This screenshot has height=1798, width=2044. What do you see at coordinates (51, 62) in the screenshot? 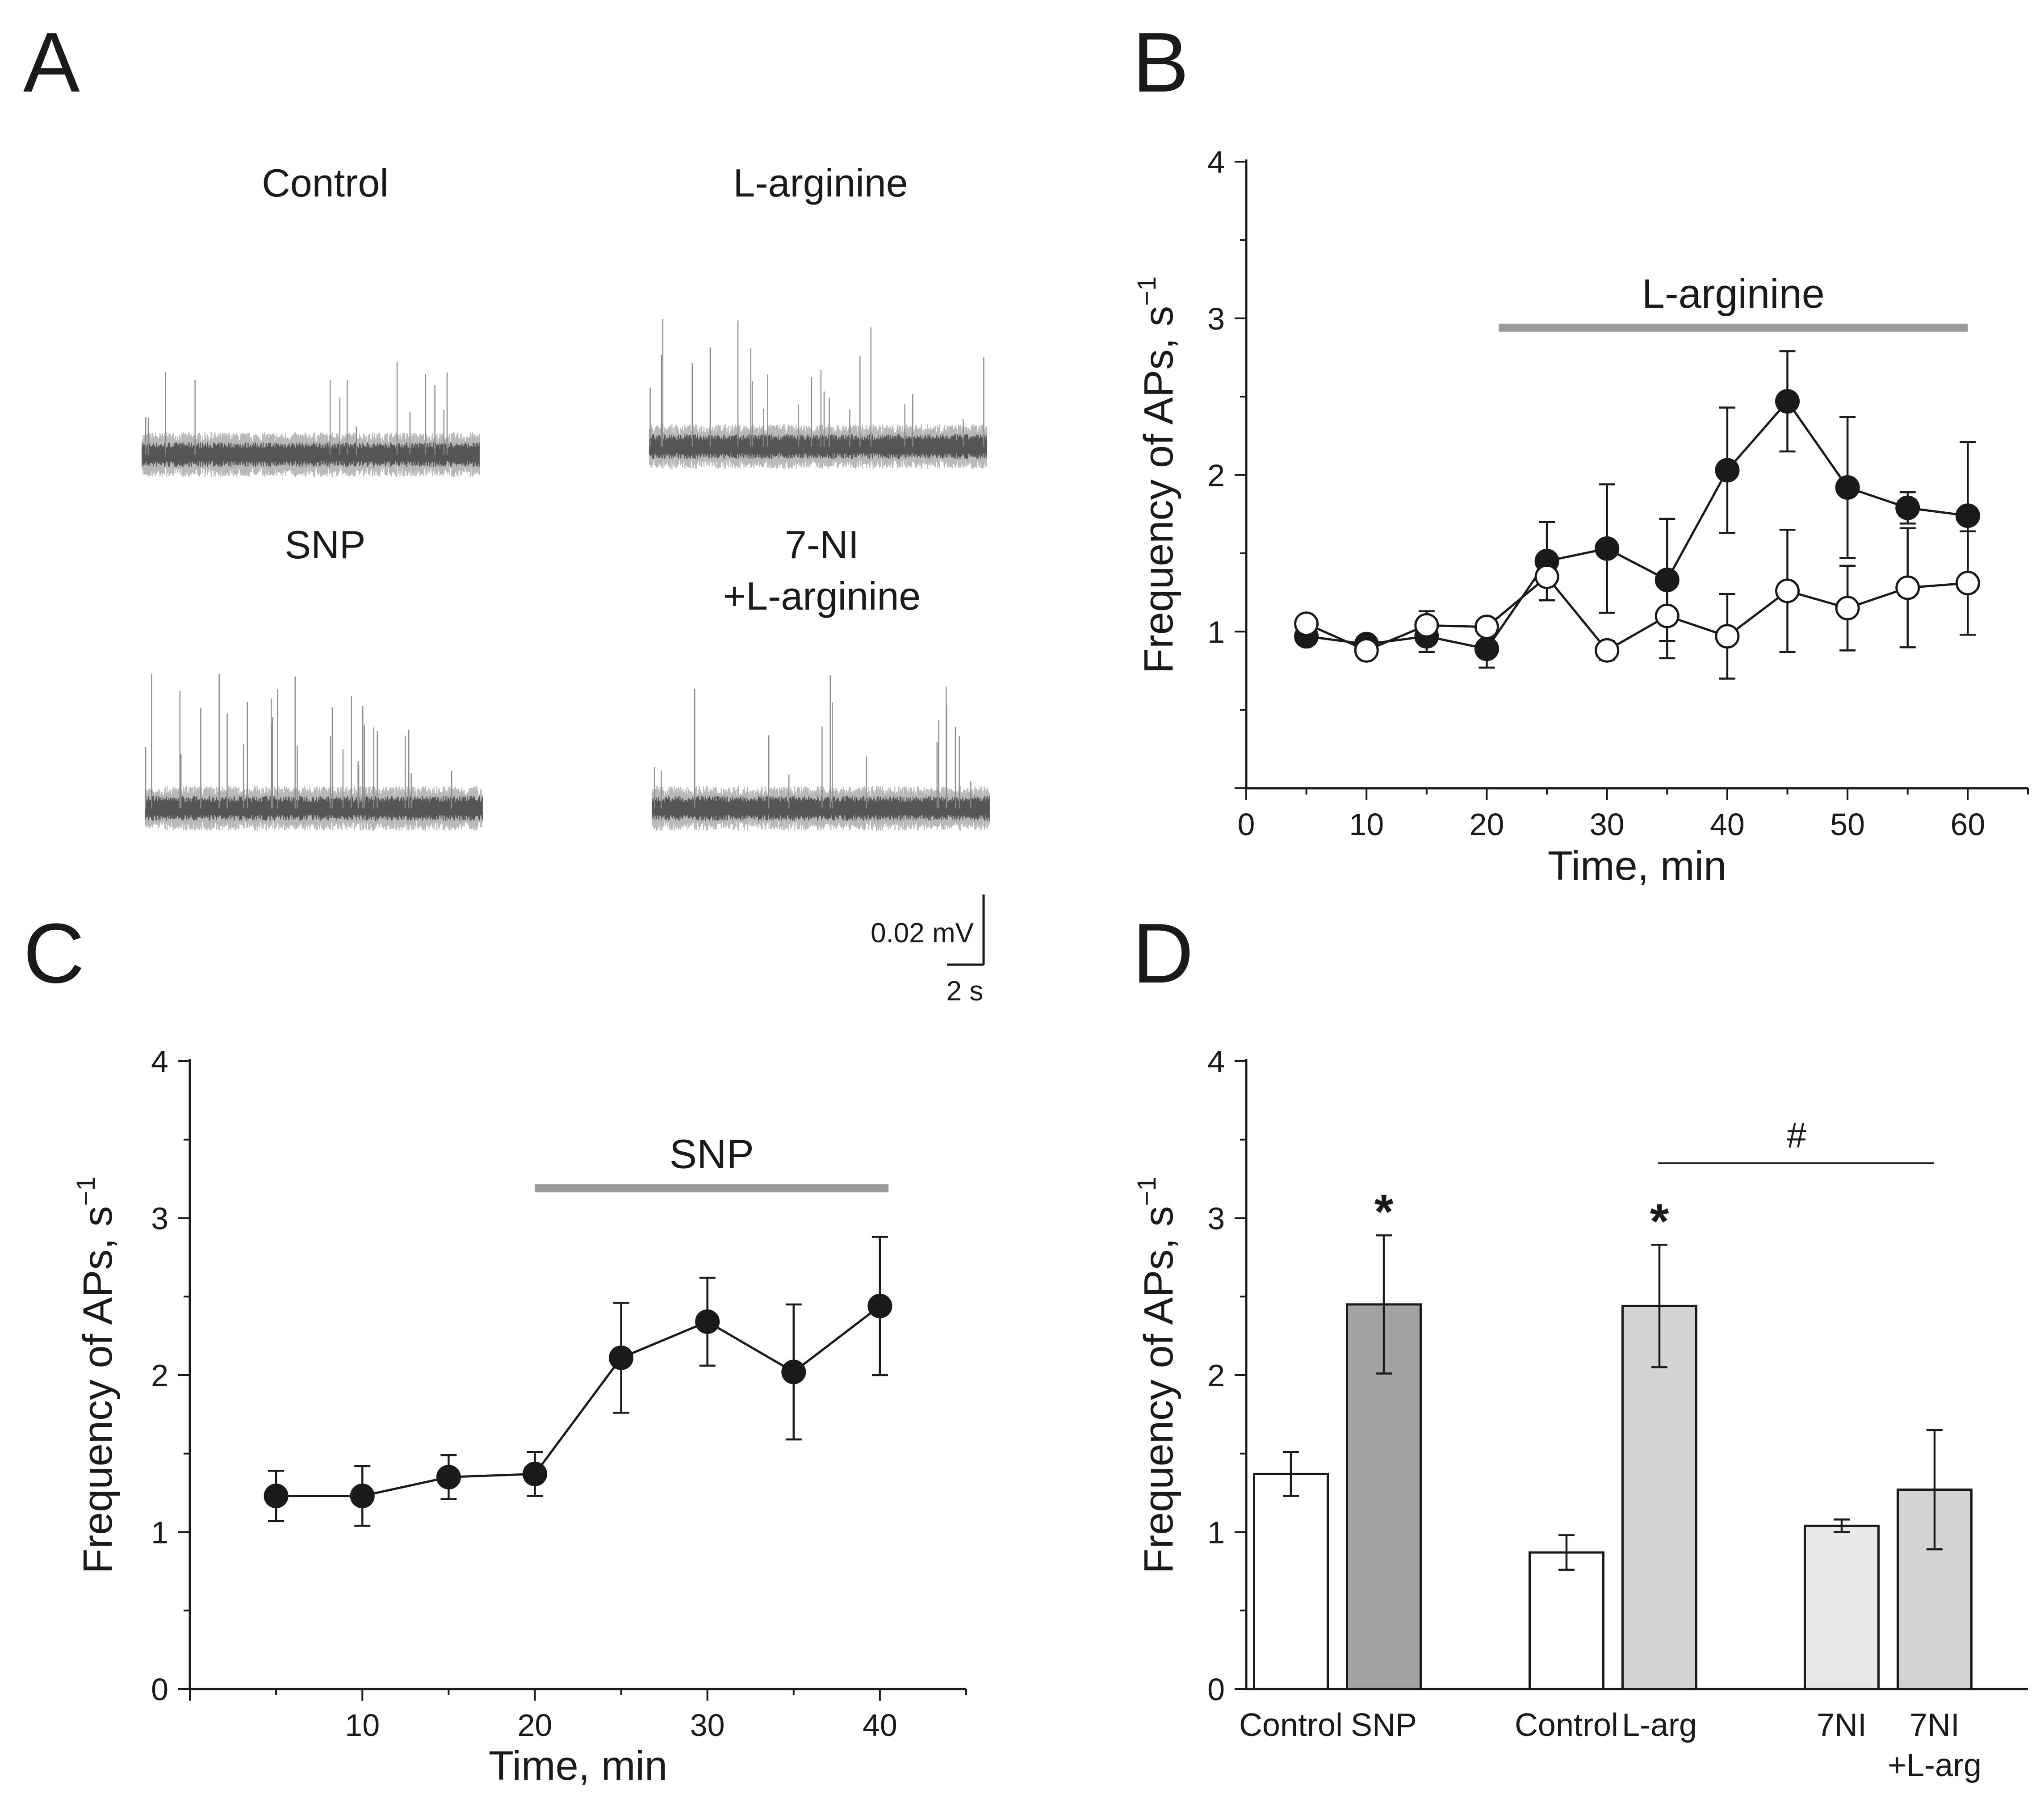
I see `panel-letter-a: A` at bounding box center [51, 62].